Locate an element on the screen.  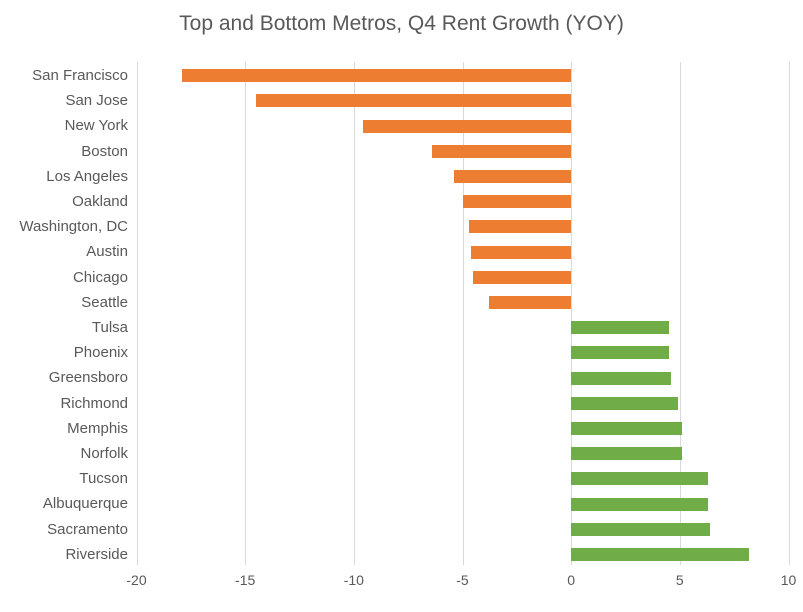
x-tick-label: -10 is located at coordinates (353, 580).